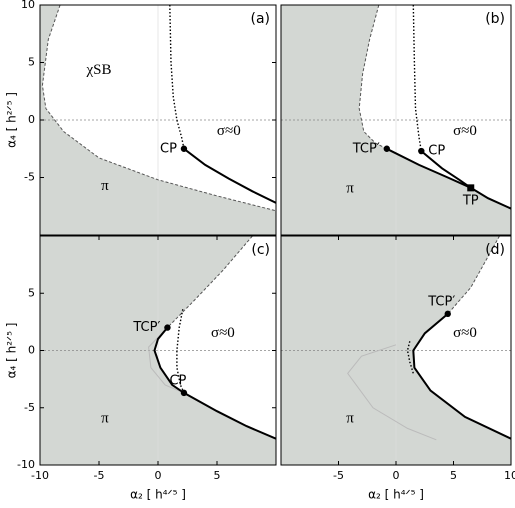  Describe the element at coordinates (28, 5) in the screenshot. I see `y-tick-label: 10` at that location.